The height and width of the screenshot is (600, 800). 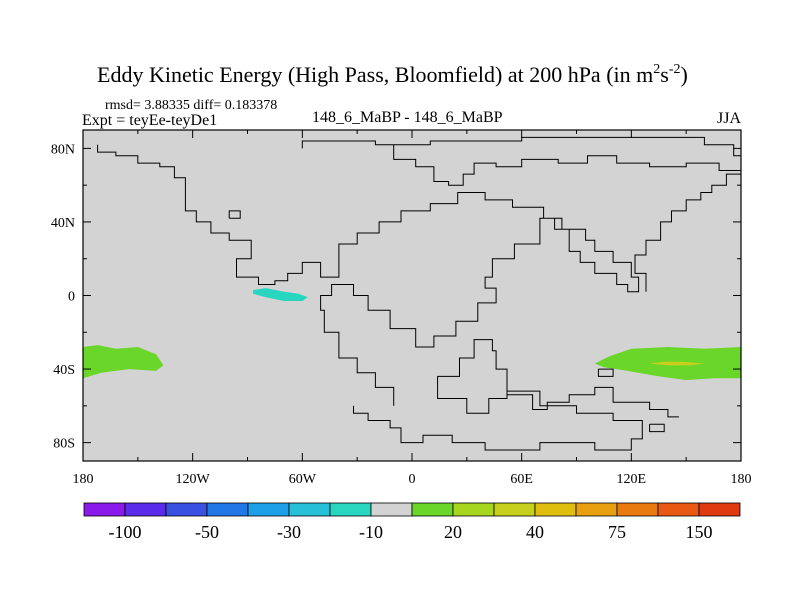 What do you see at coordinates (123, 362) in the screenshot?
I see `positive-anomaly-south-pacific-west` at bounding box center [123, 362].